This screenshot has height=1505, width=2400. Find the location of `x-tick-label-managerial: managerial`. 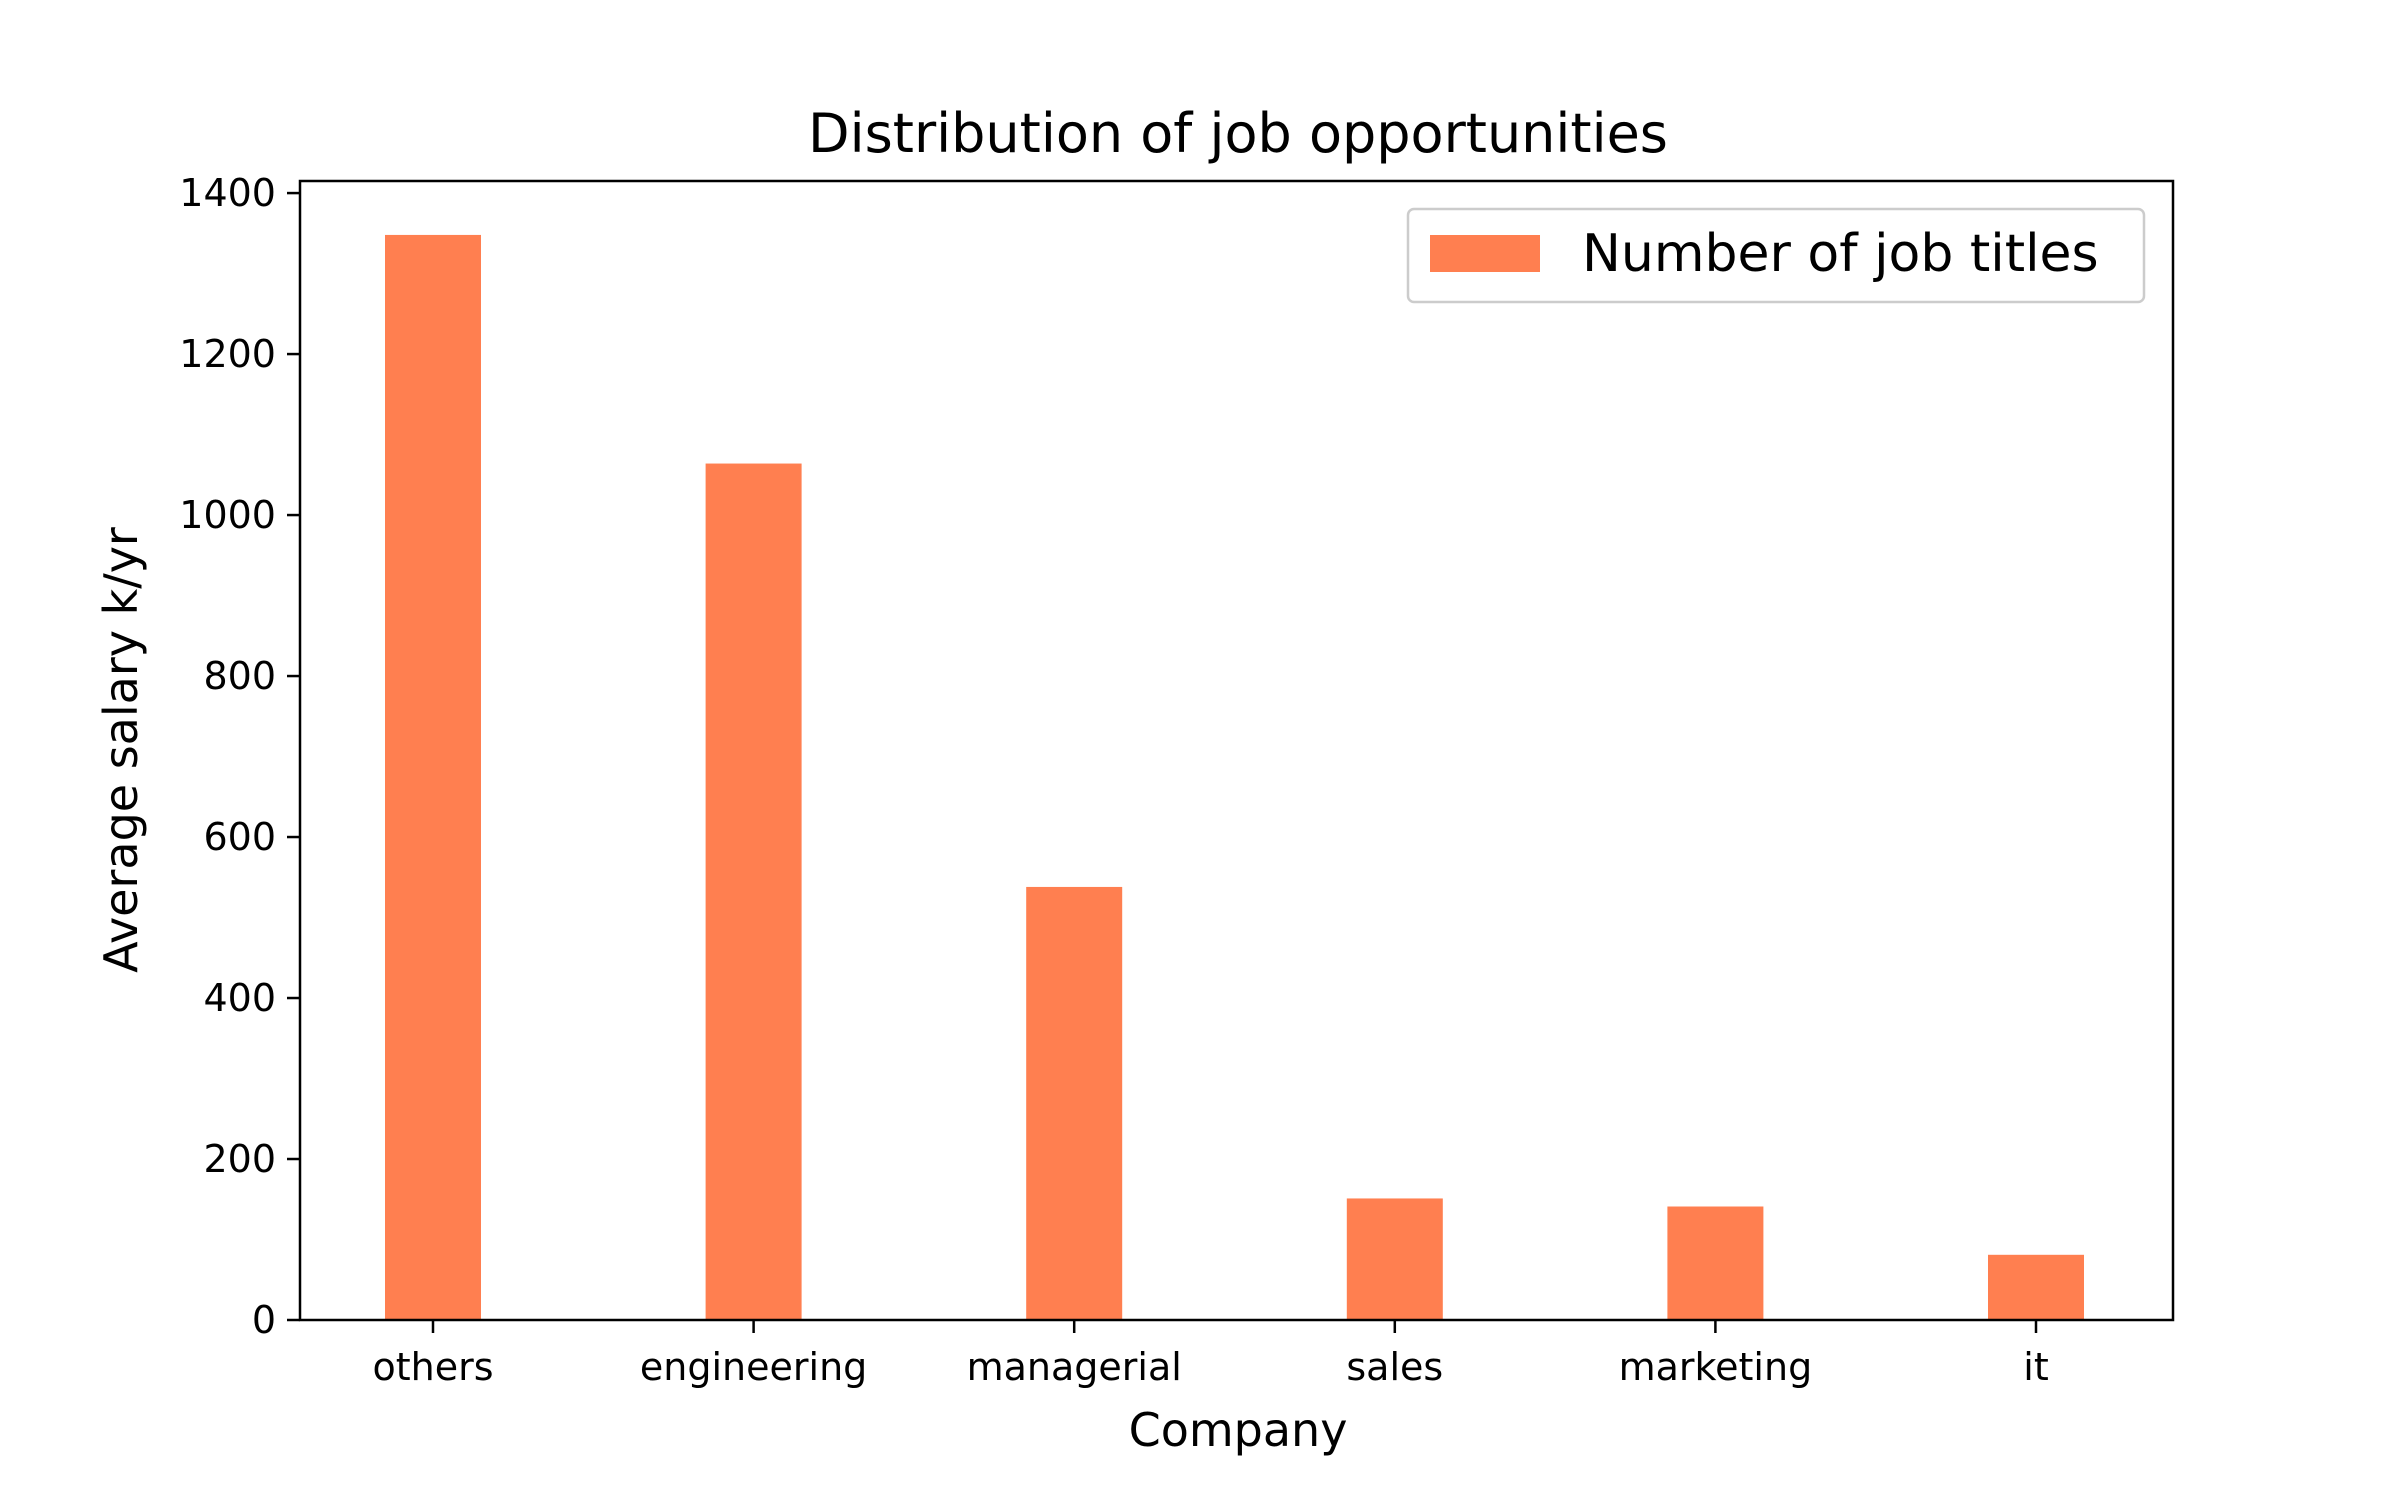

x-tick-label-managerial: managerial is located at coordinates (1074, 1367).